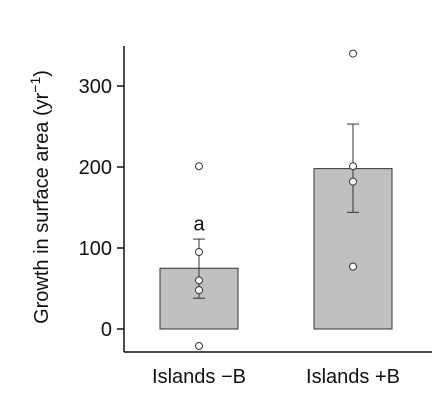 Image resolution: width=437 pixels, height=407 pixels. Describe the element at coordinates (42, 208) in the screenshot. I see `y-axis-title-main: Growth in surface area (yr` at that location.